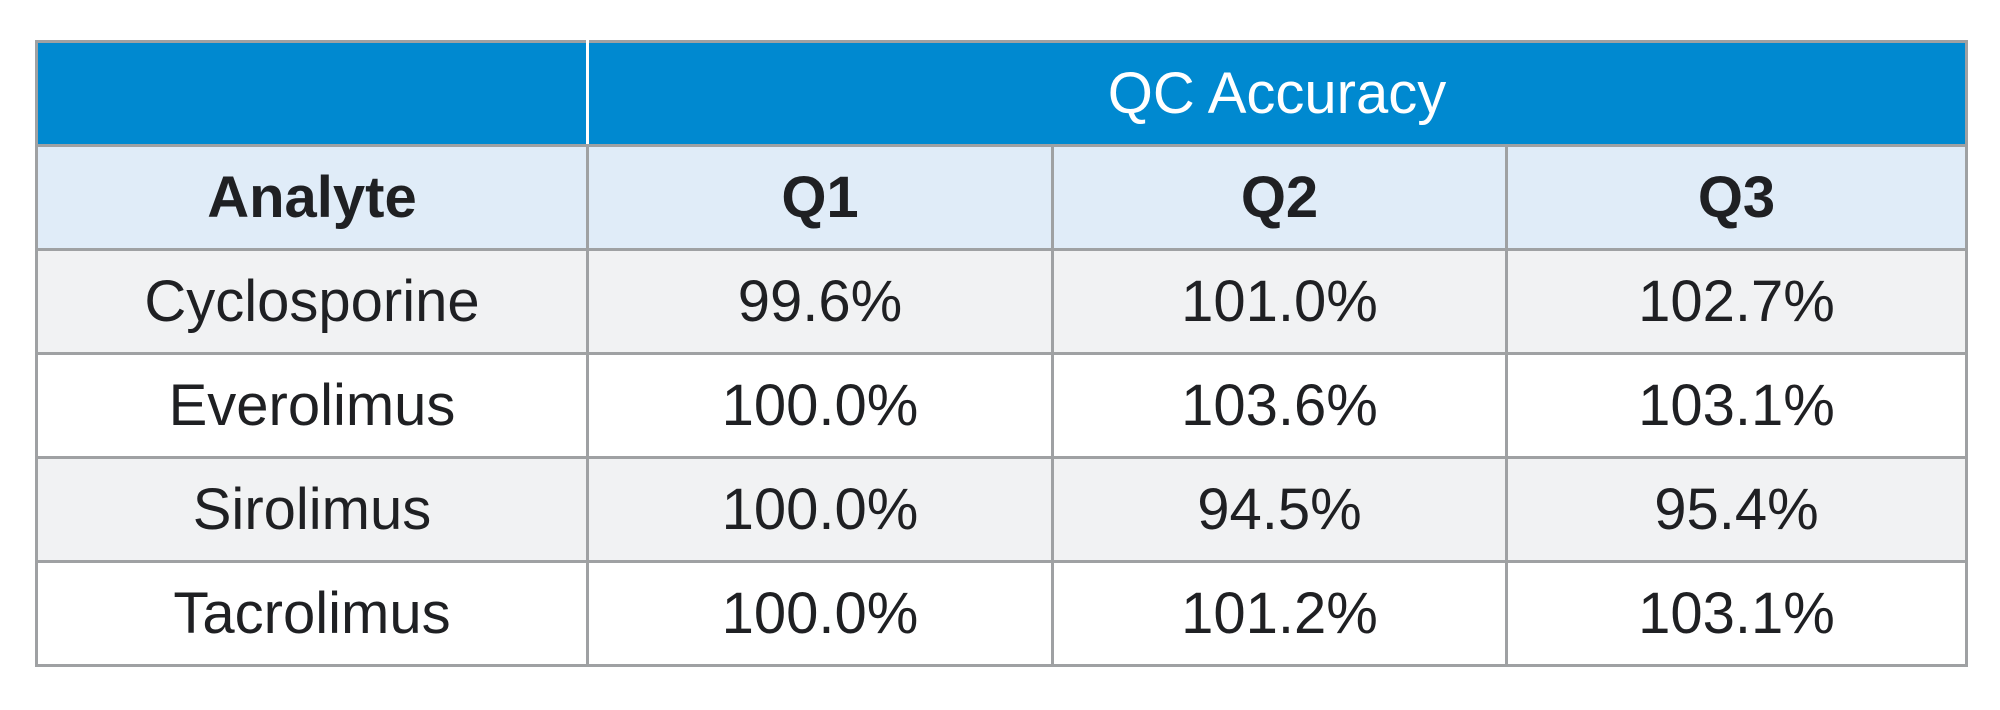 This screenshot has height=710, width=2000. Describe the element at coordinates (1279, 301) in the screenshot. I see `cell-q2: 101.0%` at that location.